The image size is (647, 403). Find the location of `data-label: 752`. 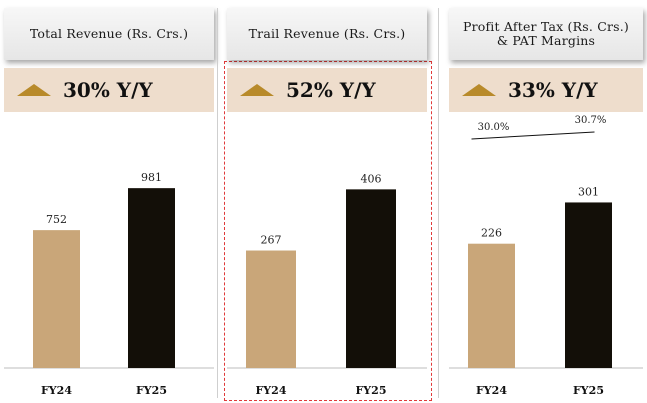

data-label: 752 is located at coordinates (56, 219).